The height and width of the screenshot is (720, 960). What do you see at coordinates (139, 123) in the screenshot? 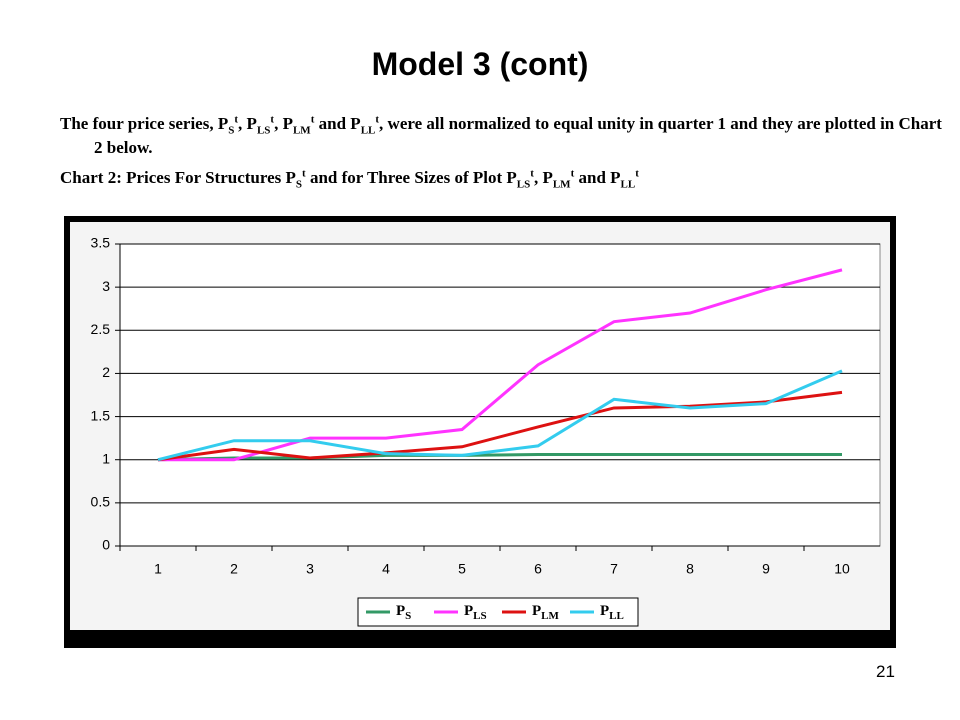
I see `text-run: The four price series,` at bounding box center [139, 123].